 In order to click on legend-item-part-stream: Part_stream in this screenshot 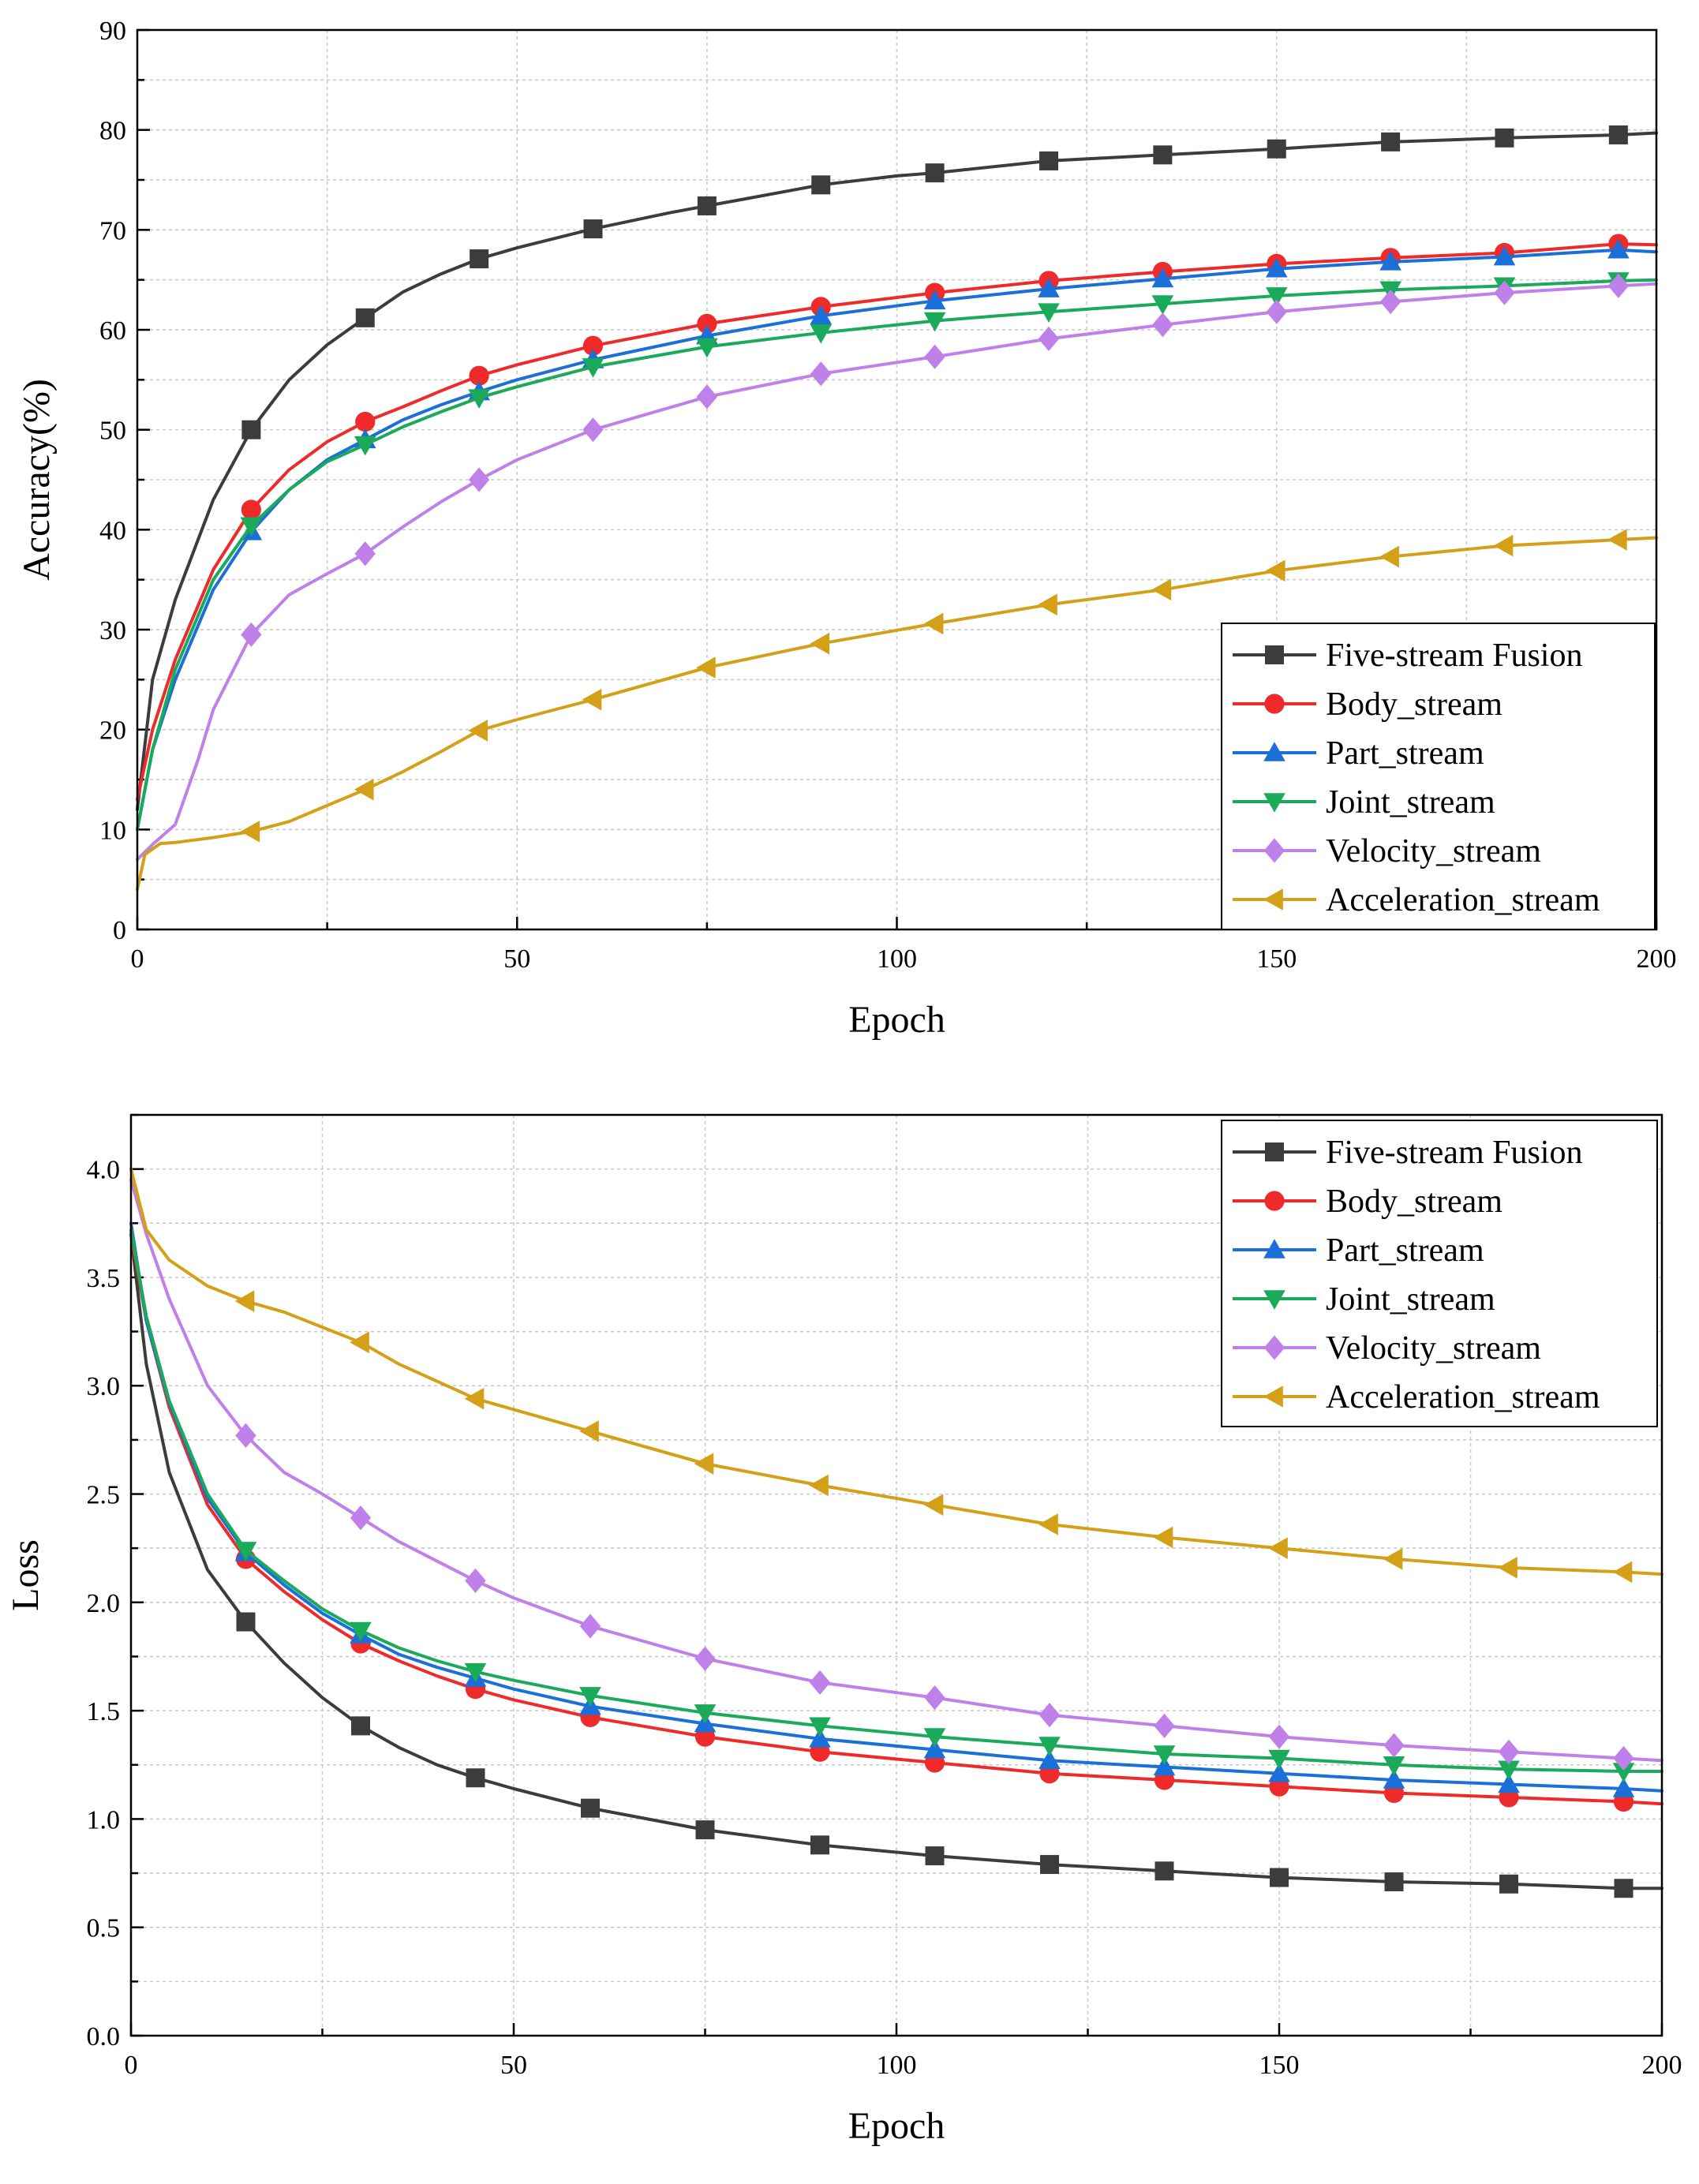, I will do `click(1358, 753)`.